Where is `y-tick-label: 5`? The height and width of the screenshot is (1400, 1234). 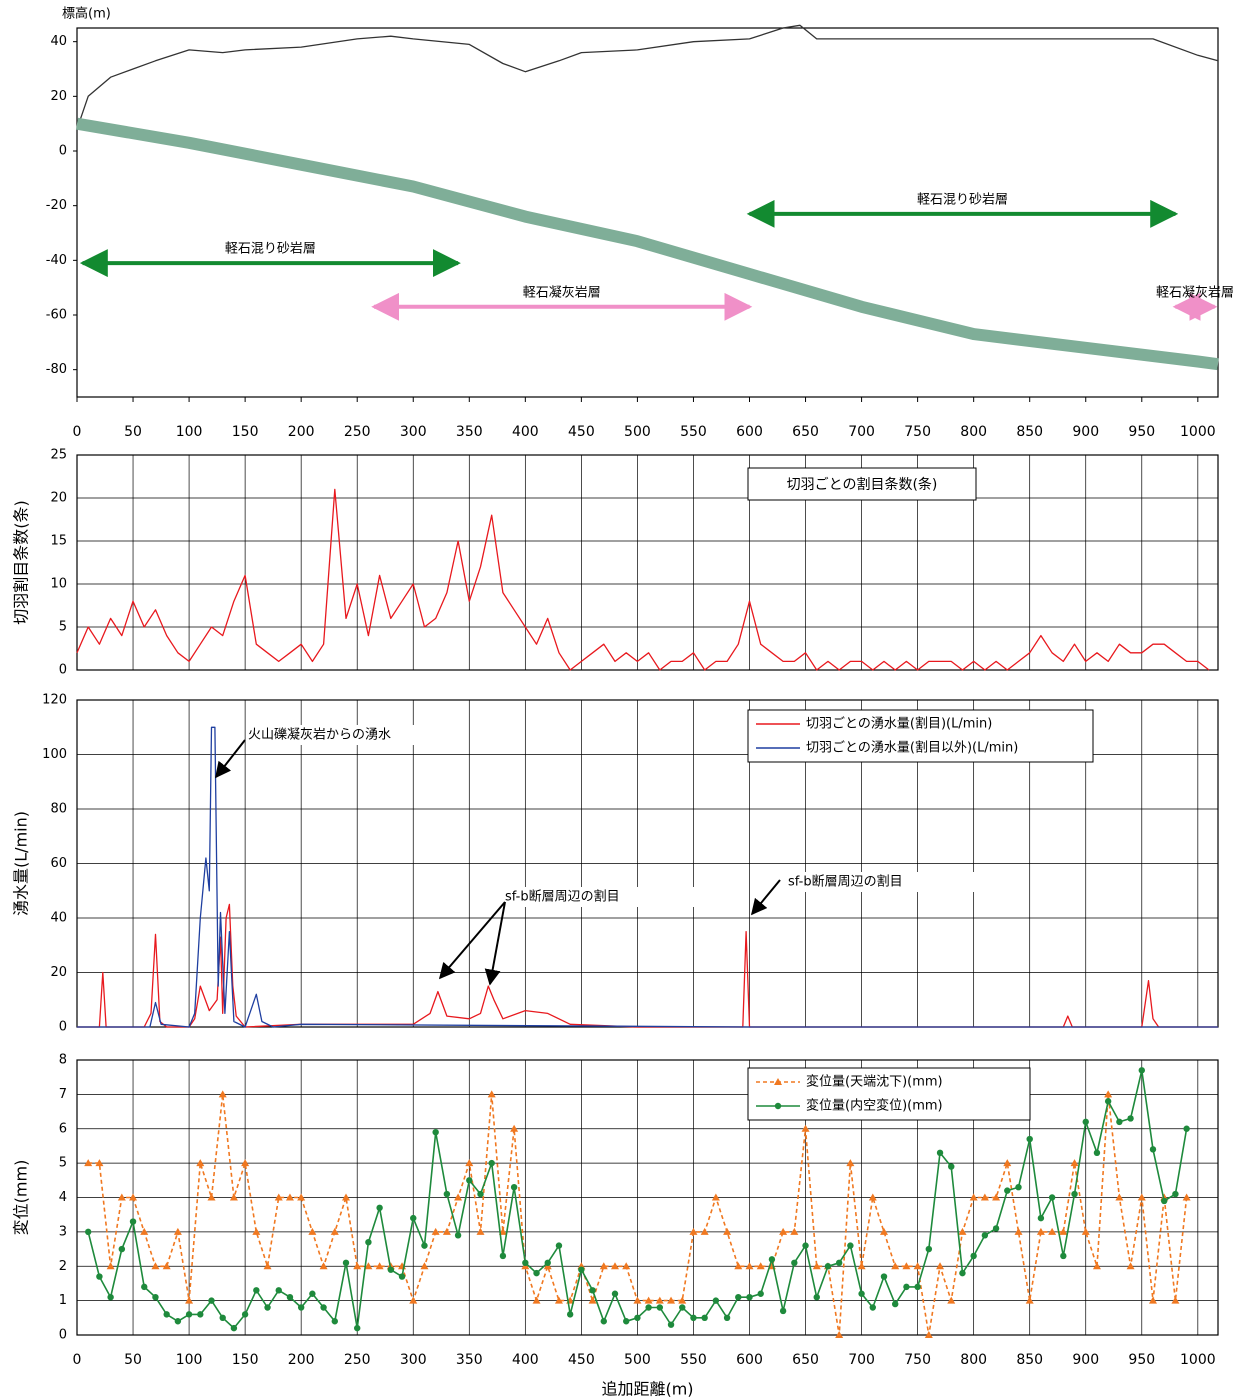
y-tick-label: 5 is located at coordinates (63, 627).